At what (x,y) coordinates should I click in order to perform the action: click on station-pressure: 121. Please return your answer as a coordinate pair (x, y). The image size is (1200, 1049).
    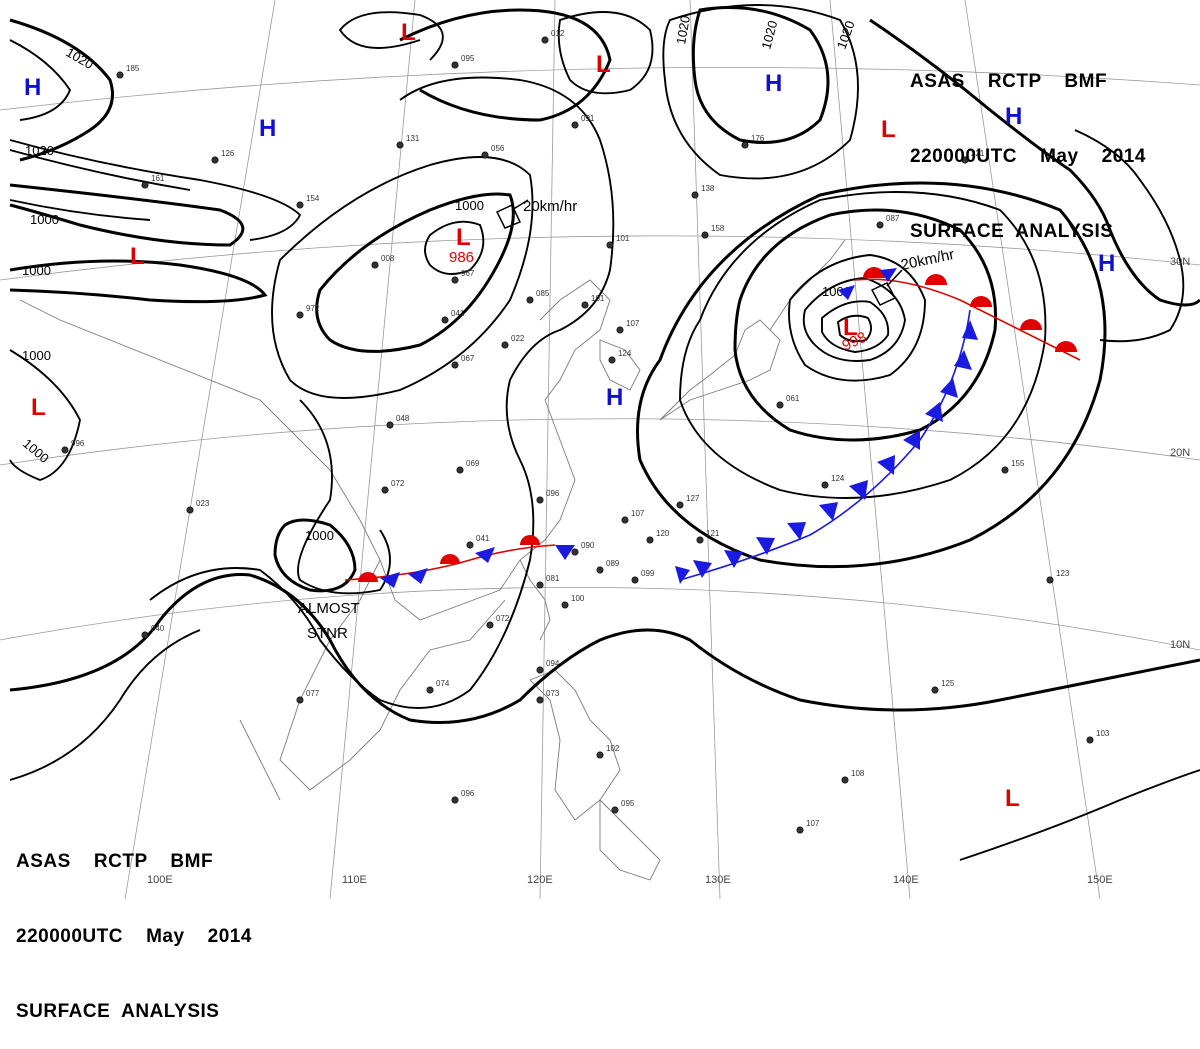
    Looking at the image, I should click on (713, 533).